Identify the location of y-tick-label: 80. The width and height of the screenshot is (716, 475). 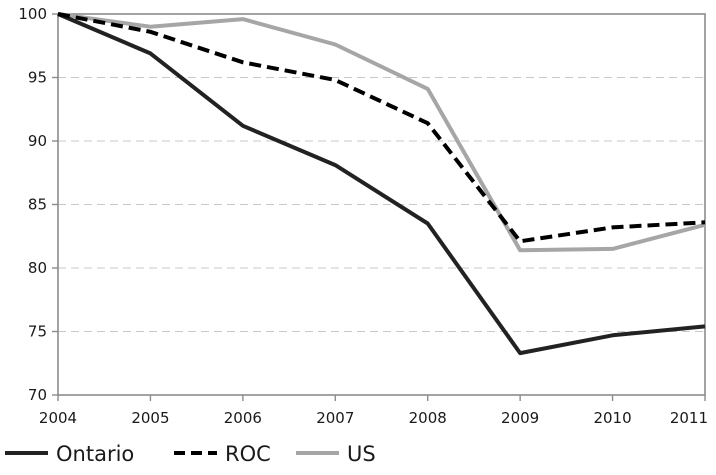
(37, 268).